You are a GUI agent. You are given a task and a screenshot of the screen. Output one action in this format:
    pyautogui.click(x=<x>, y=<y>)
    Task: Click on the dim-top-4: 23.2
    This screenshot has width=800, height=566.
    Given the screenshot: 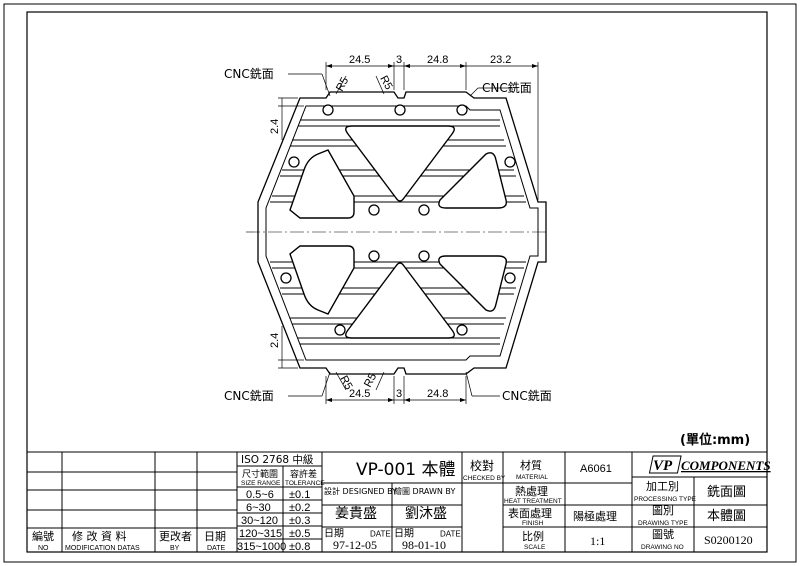 What is the action you would take?
    pyautogui.click(x=500, y=60)
    